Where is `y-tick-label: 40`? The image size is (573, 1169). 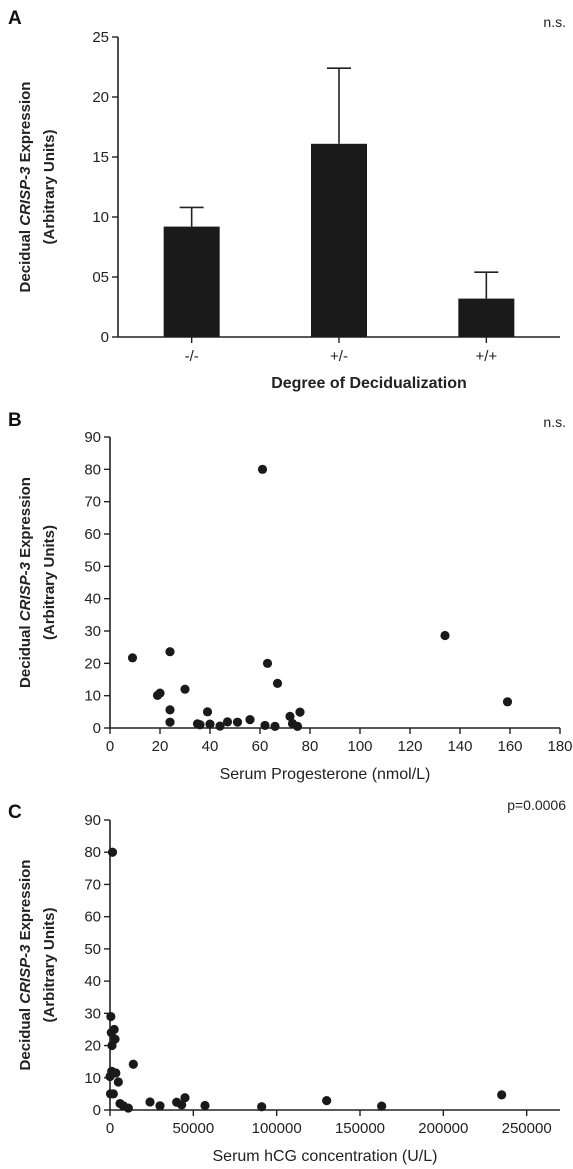
y-tick-label: 40 is located at coordinates (92, 599).